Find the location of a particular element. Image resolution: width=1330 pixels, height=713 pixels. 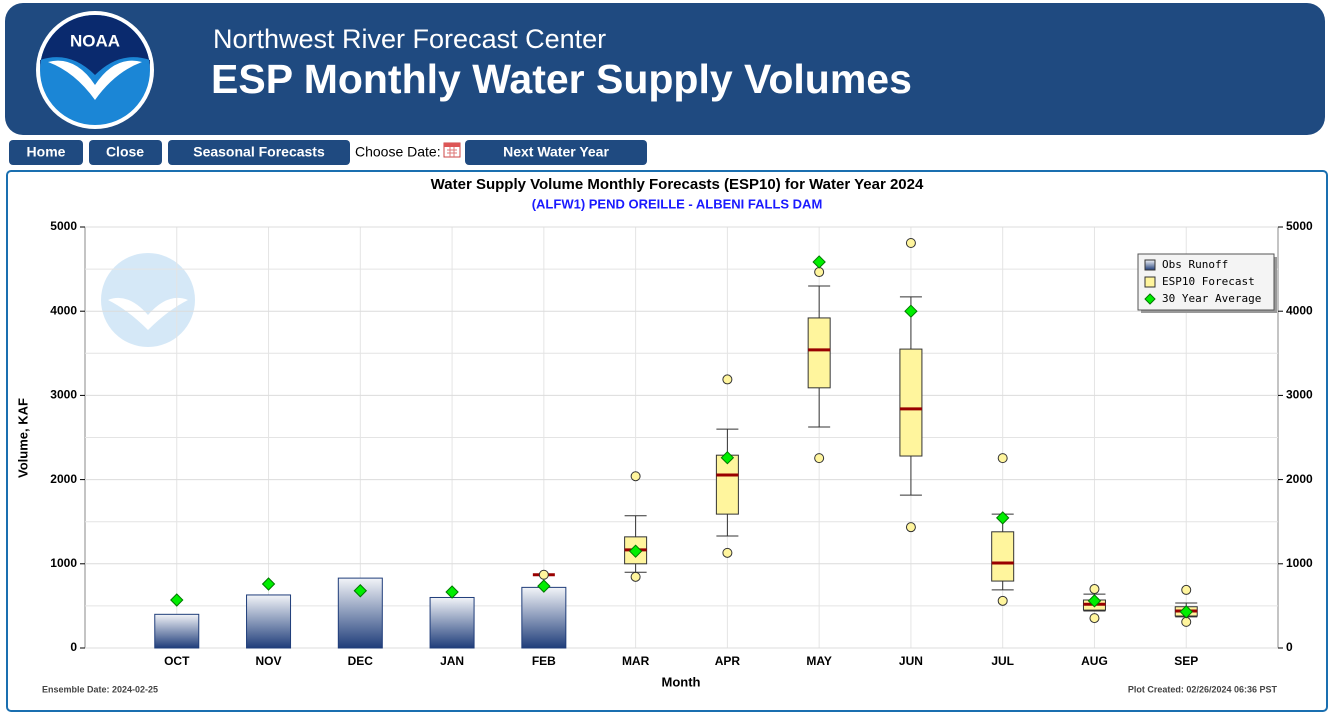

home-button: Home is located at coordinates (46, 152).